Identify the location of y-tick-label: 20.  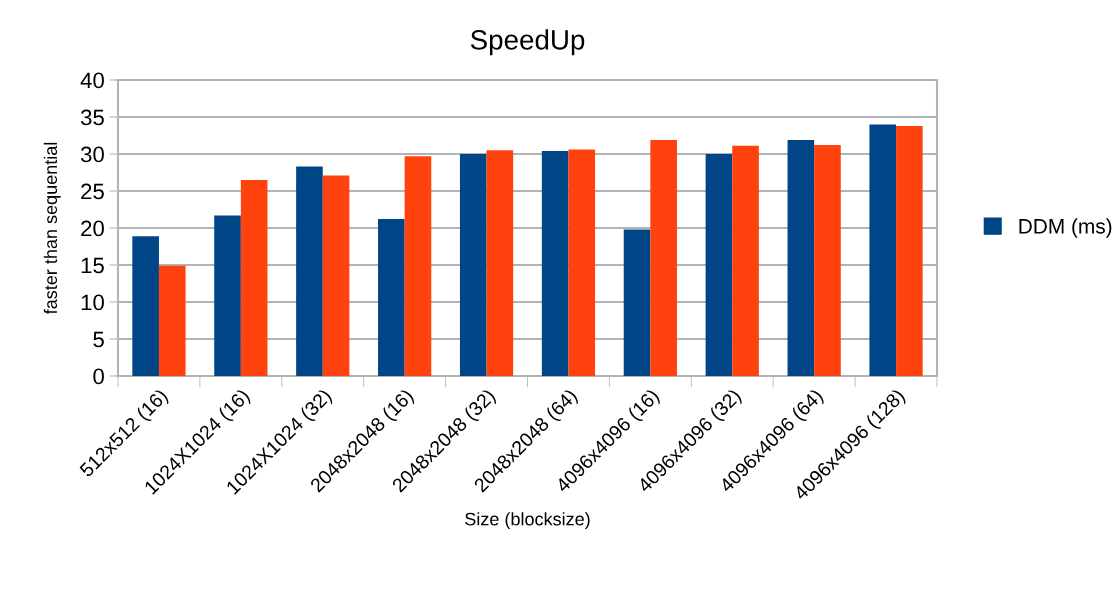
(92, 228).